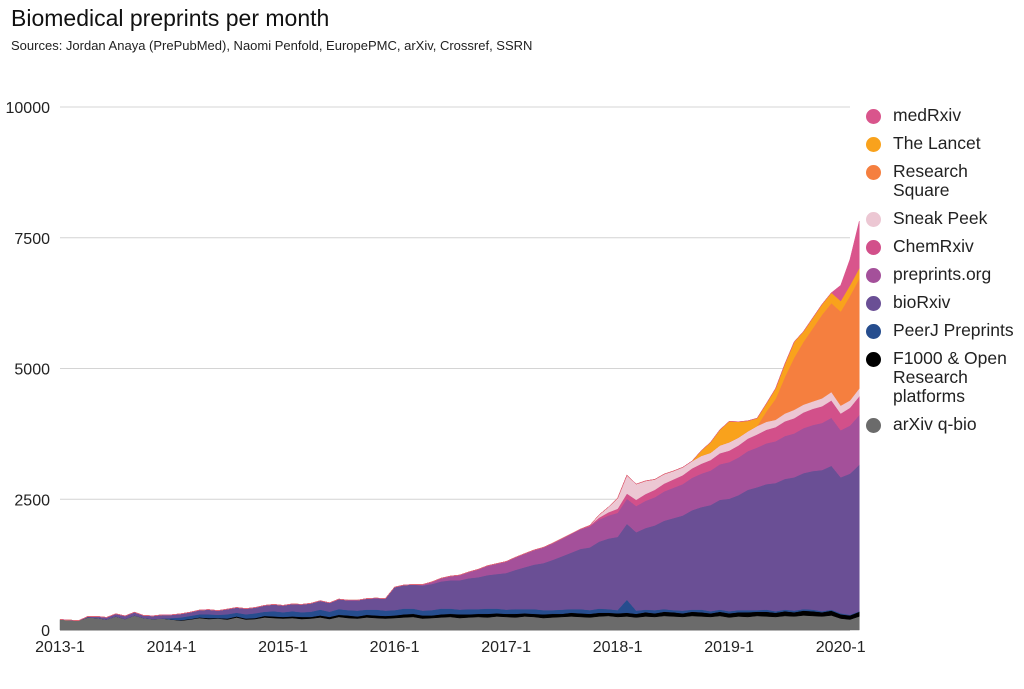 The image size is (1024, 689). Describe the element at coordinates (922, 302) in the screenshot. I see `legend-label: bioRxiv` at that location.